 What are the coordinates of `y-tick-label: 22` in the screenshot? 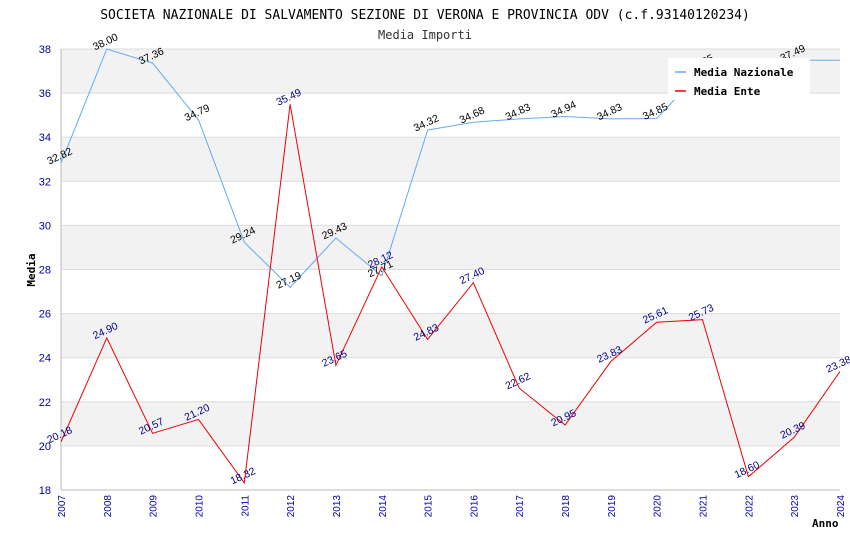 It's located at (45, 403).